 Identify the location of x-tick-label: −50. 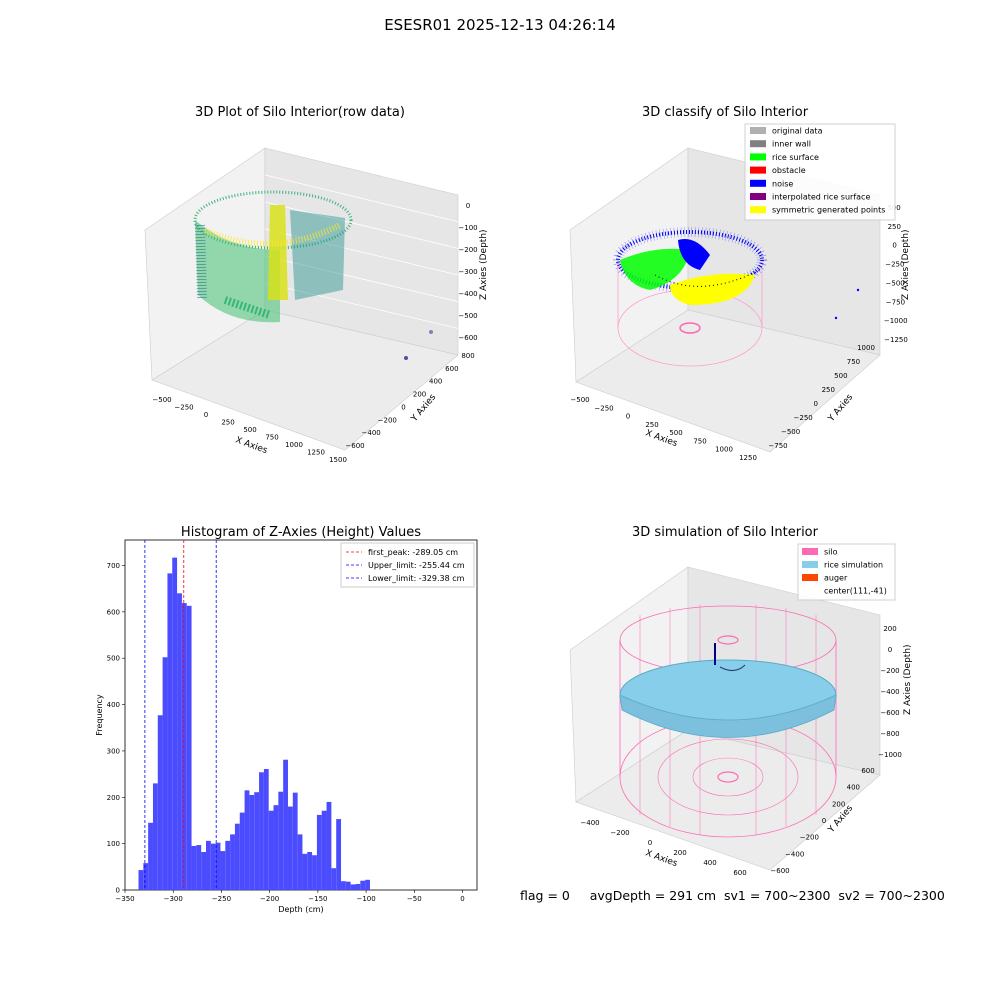
(414, 899).